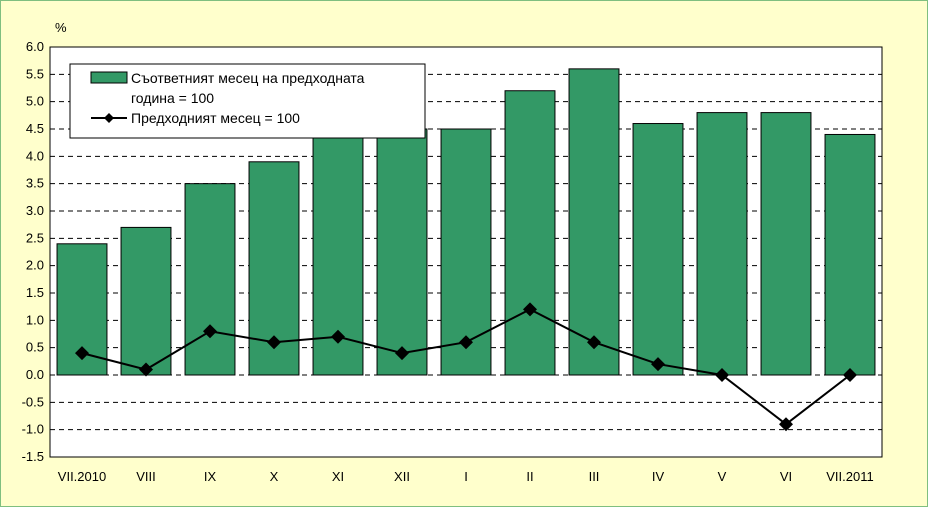  What do you see at coordinates (722, 476) in the screenshot?
I see `x-tick-label: V` at bounding box center [722, 476].